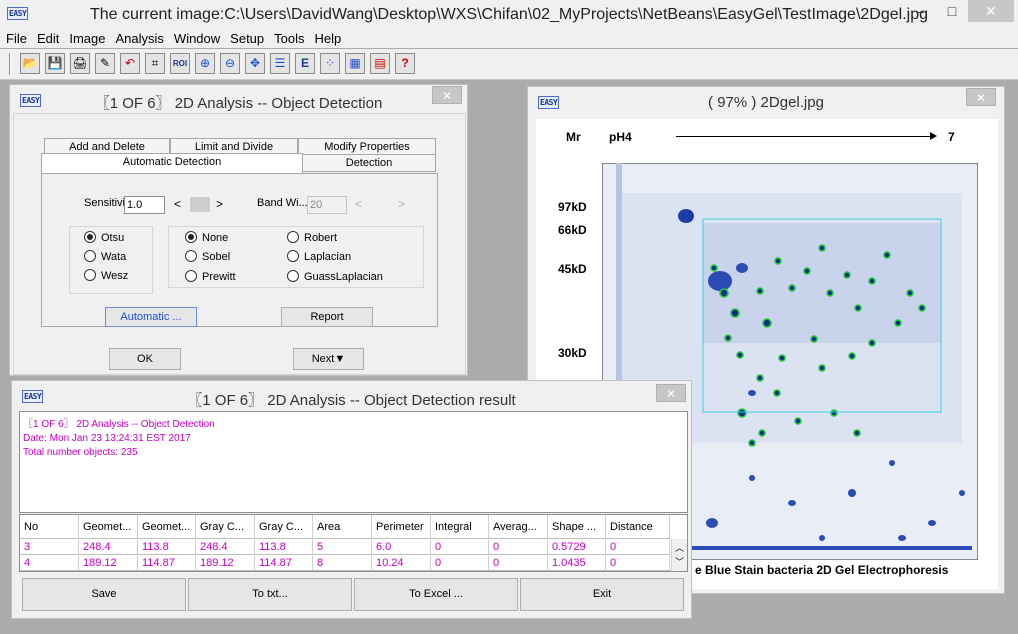 This screenshot has height=634, width=1018. What do you see at coordinates (342, 563) in the screenshot?
I see `table-cell: 8` at bounding box center [342, 563].